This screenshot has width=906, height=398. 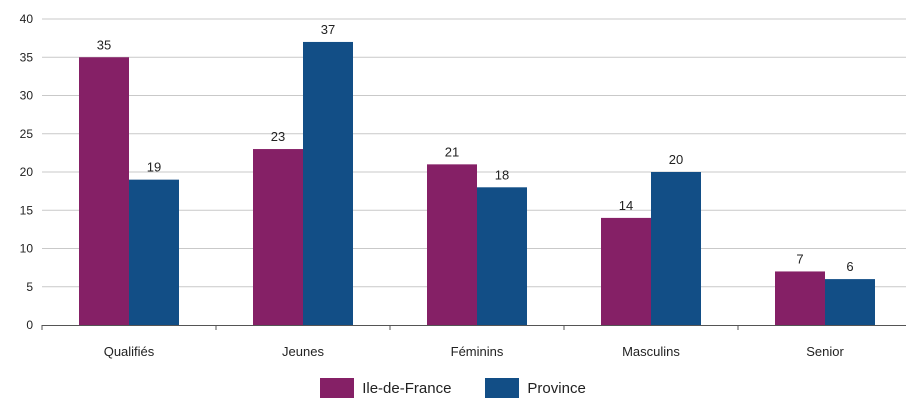 What do you see at coordinates (29, 287) in the screenshot?
I see `y-tick-label: 5` at bounding box center [29, 287].